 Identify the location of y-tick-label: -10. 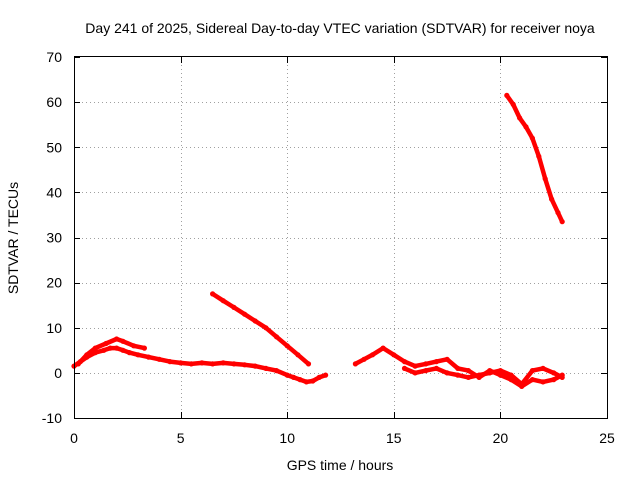
(52, 418).